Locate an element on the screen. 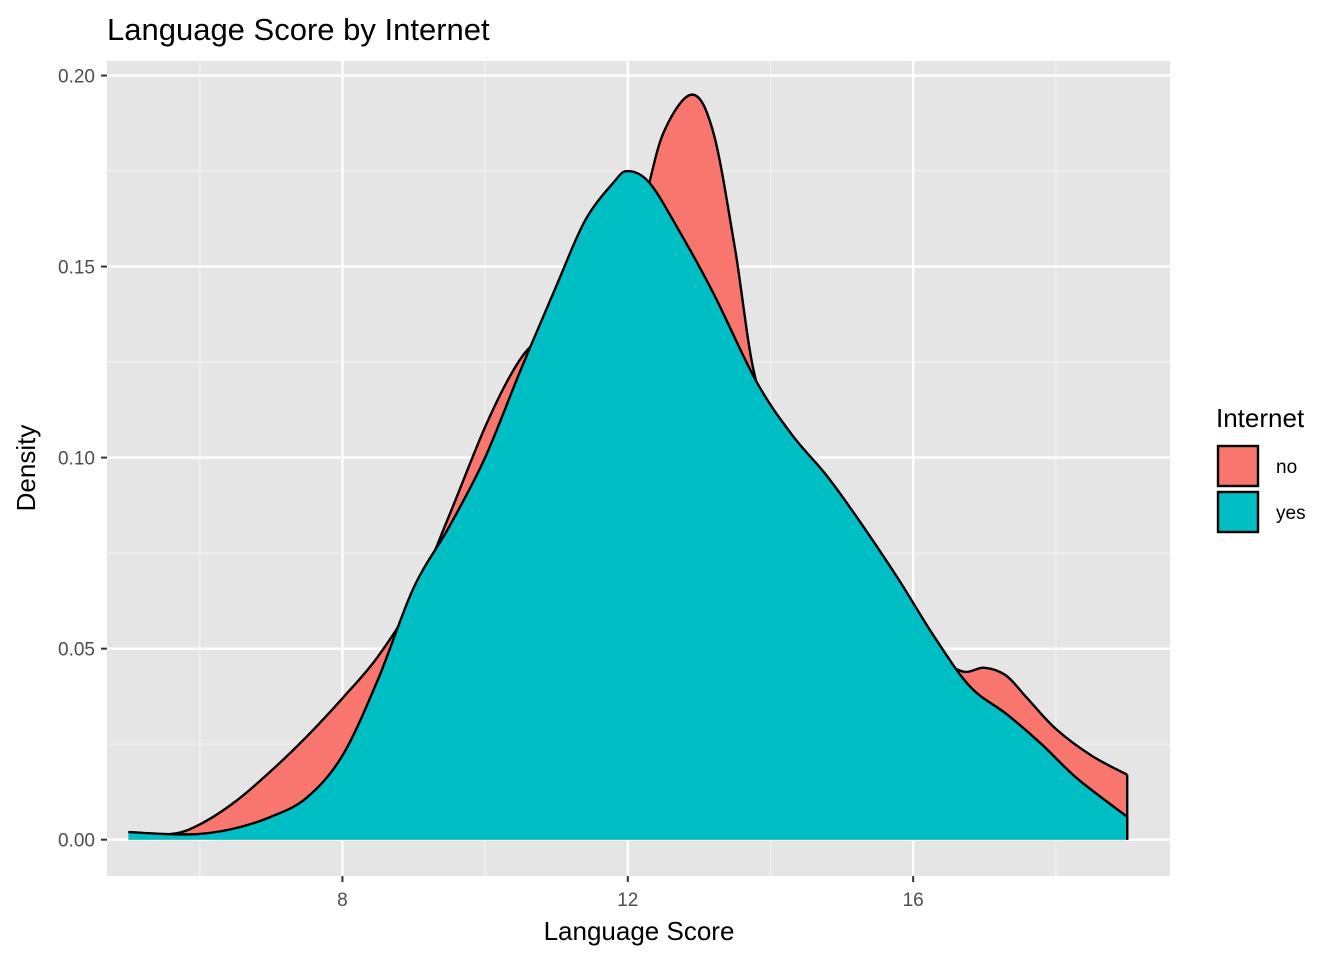  x-axis: 8 12 16 is located at coordinates (630, 893).